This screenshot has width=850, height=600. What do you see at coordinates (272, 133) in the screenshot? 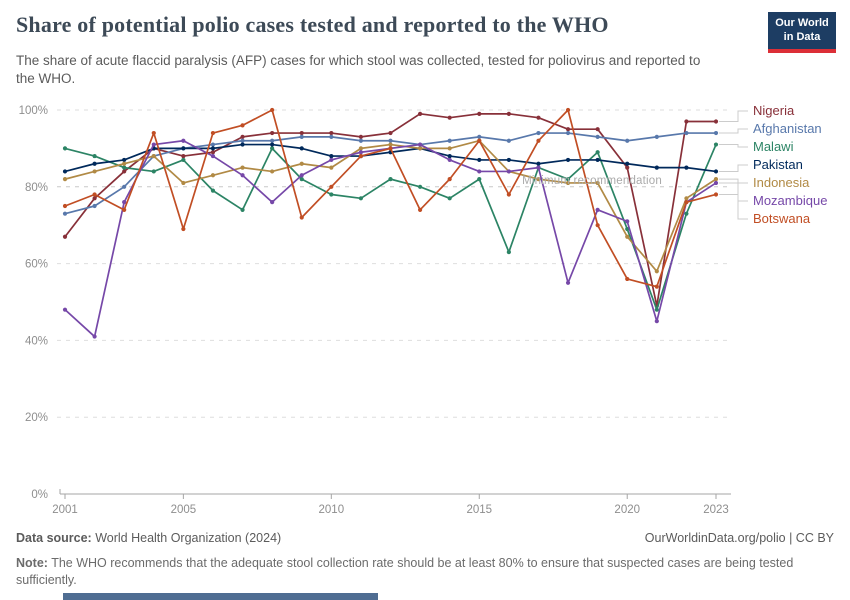
I see `data-point-nigeria-2008` at bounding box center [272, 133].